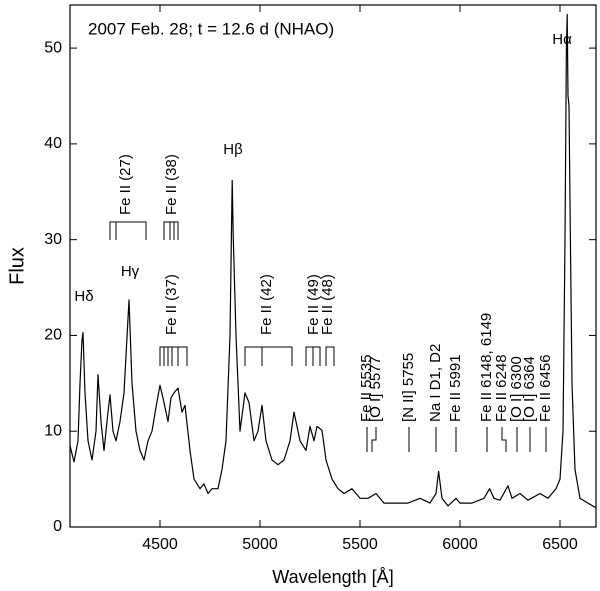 The image size is (600, 591). Describe the element at coordinates (560, 544) in the screenshot. I see `x-tick-label: 6500` at that location.